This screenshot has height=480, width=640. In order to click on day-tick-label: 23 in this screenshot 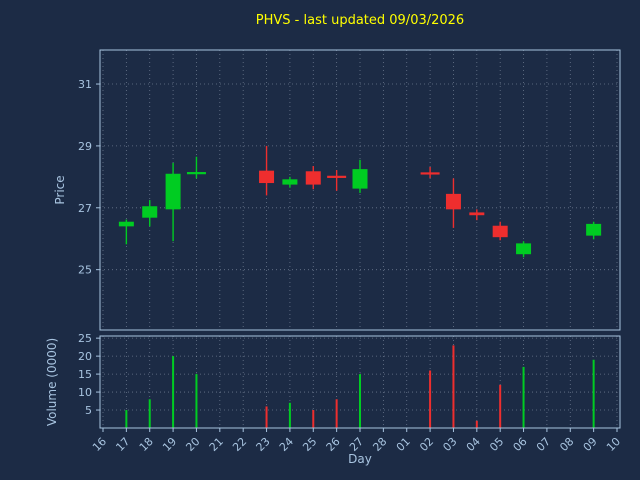, I will do `click(263, 444)`.